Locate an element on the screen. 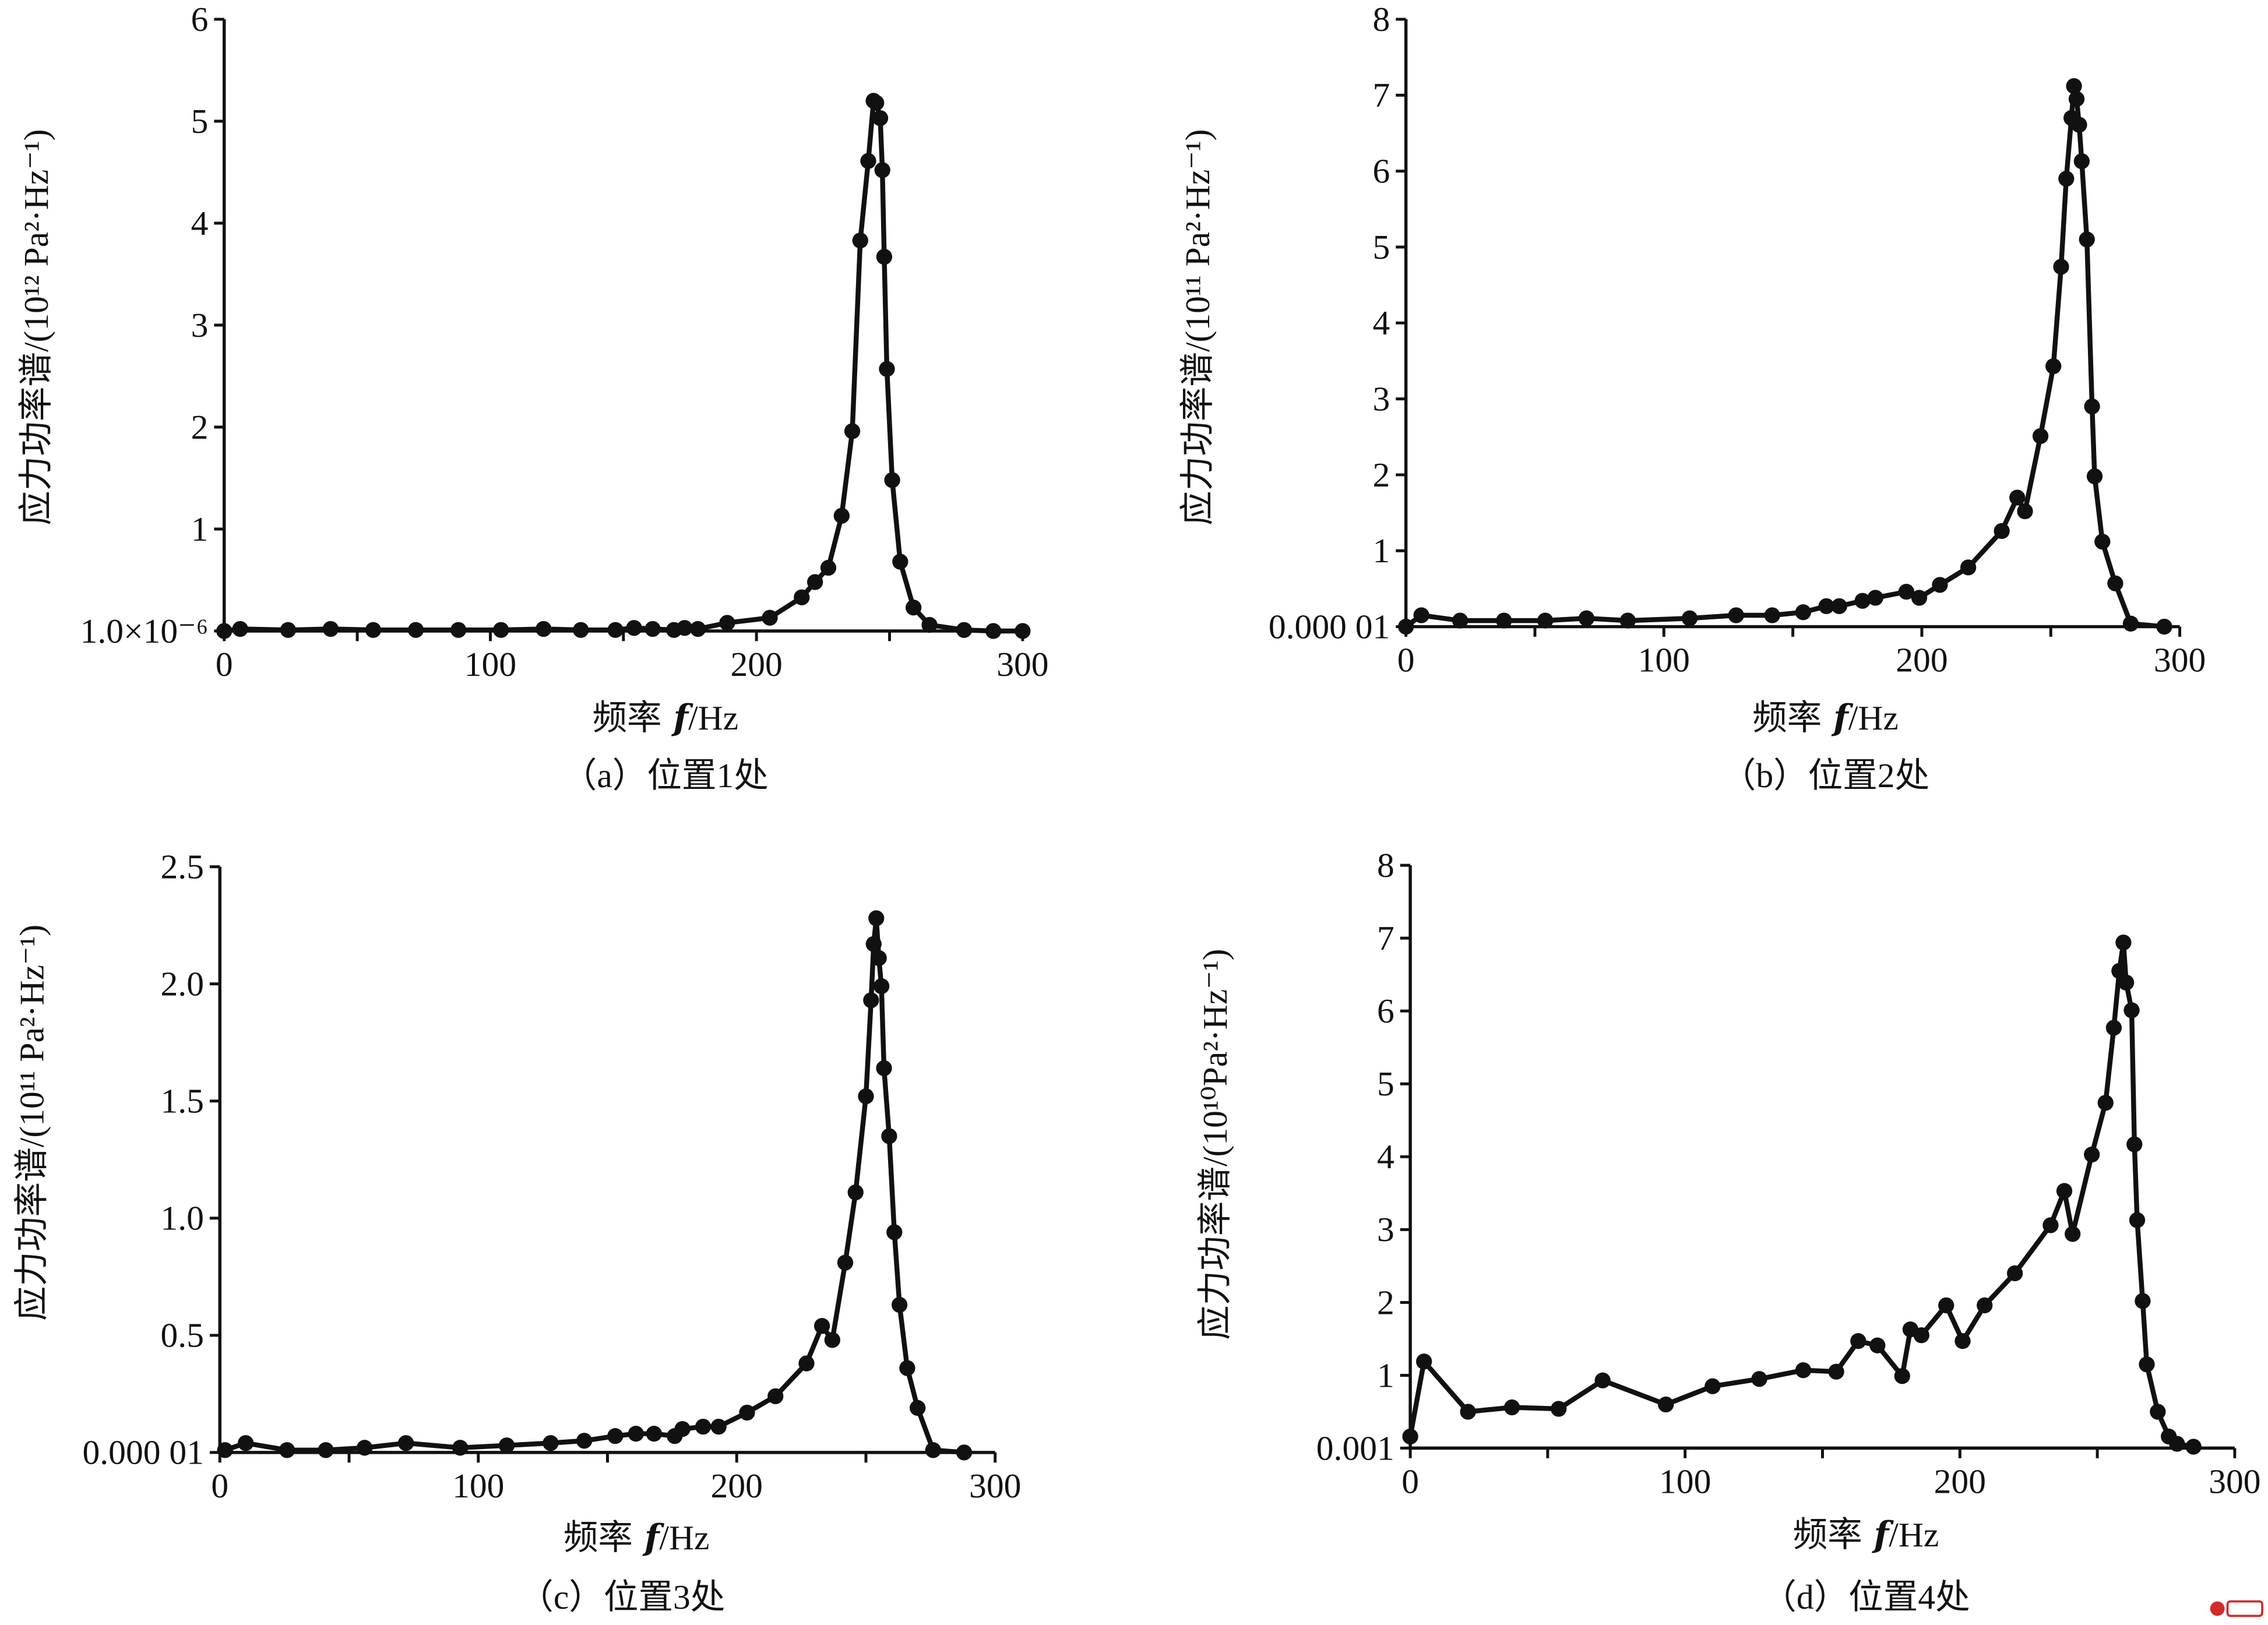 The width and height of the screenshot is (2268, 1625). x-axis-label-quantity: 频率 is located at coordinates (599, 1537).